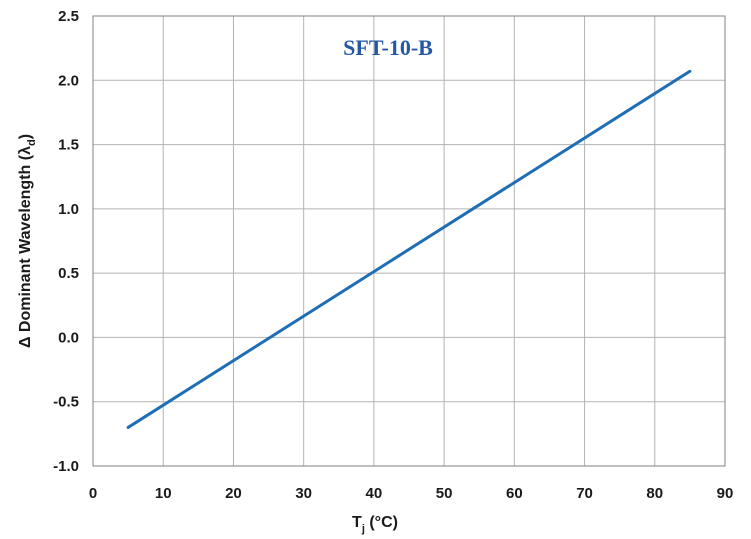  What do you see at coordinates (514, 493) in the screenshot?
I see `x-tick-label: 60` at bounding box center [514, 493].